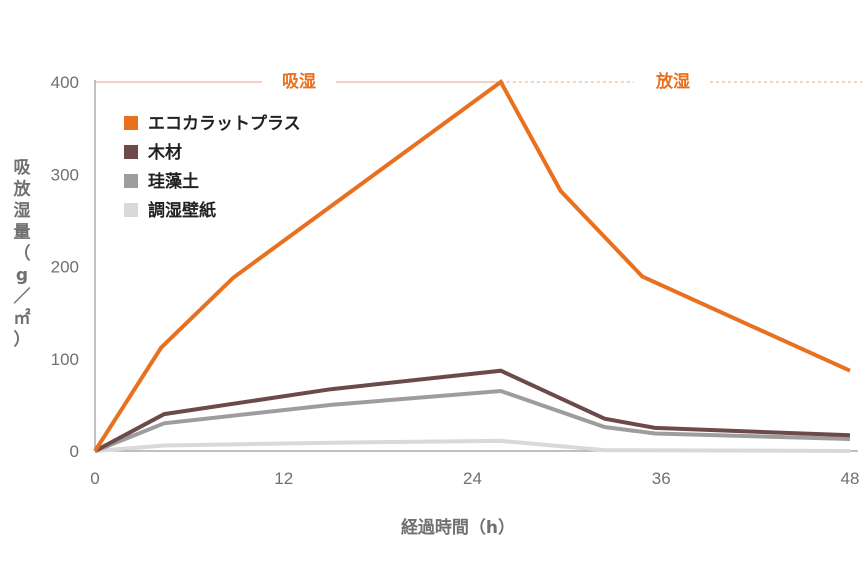 Image resolution: width=864 pixels, height=586 pixels. I want to click on y-tick-label: 400, so click(65, 82).